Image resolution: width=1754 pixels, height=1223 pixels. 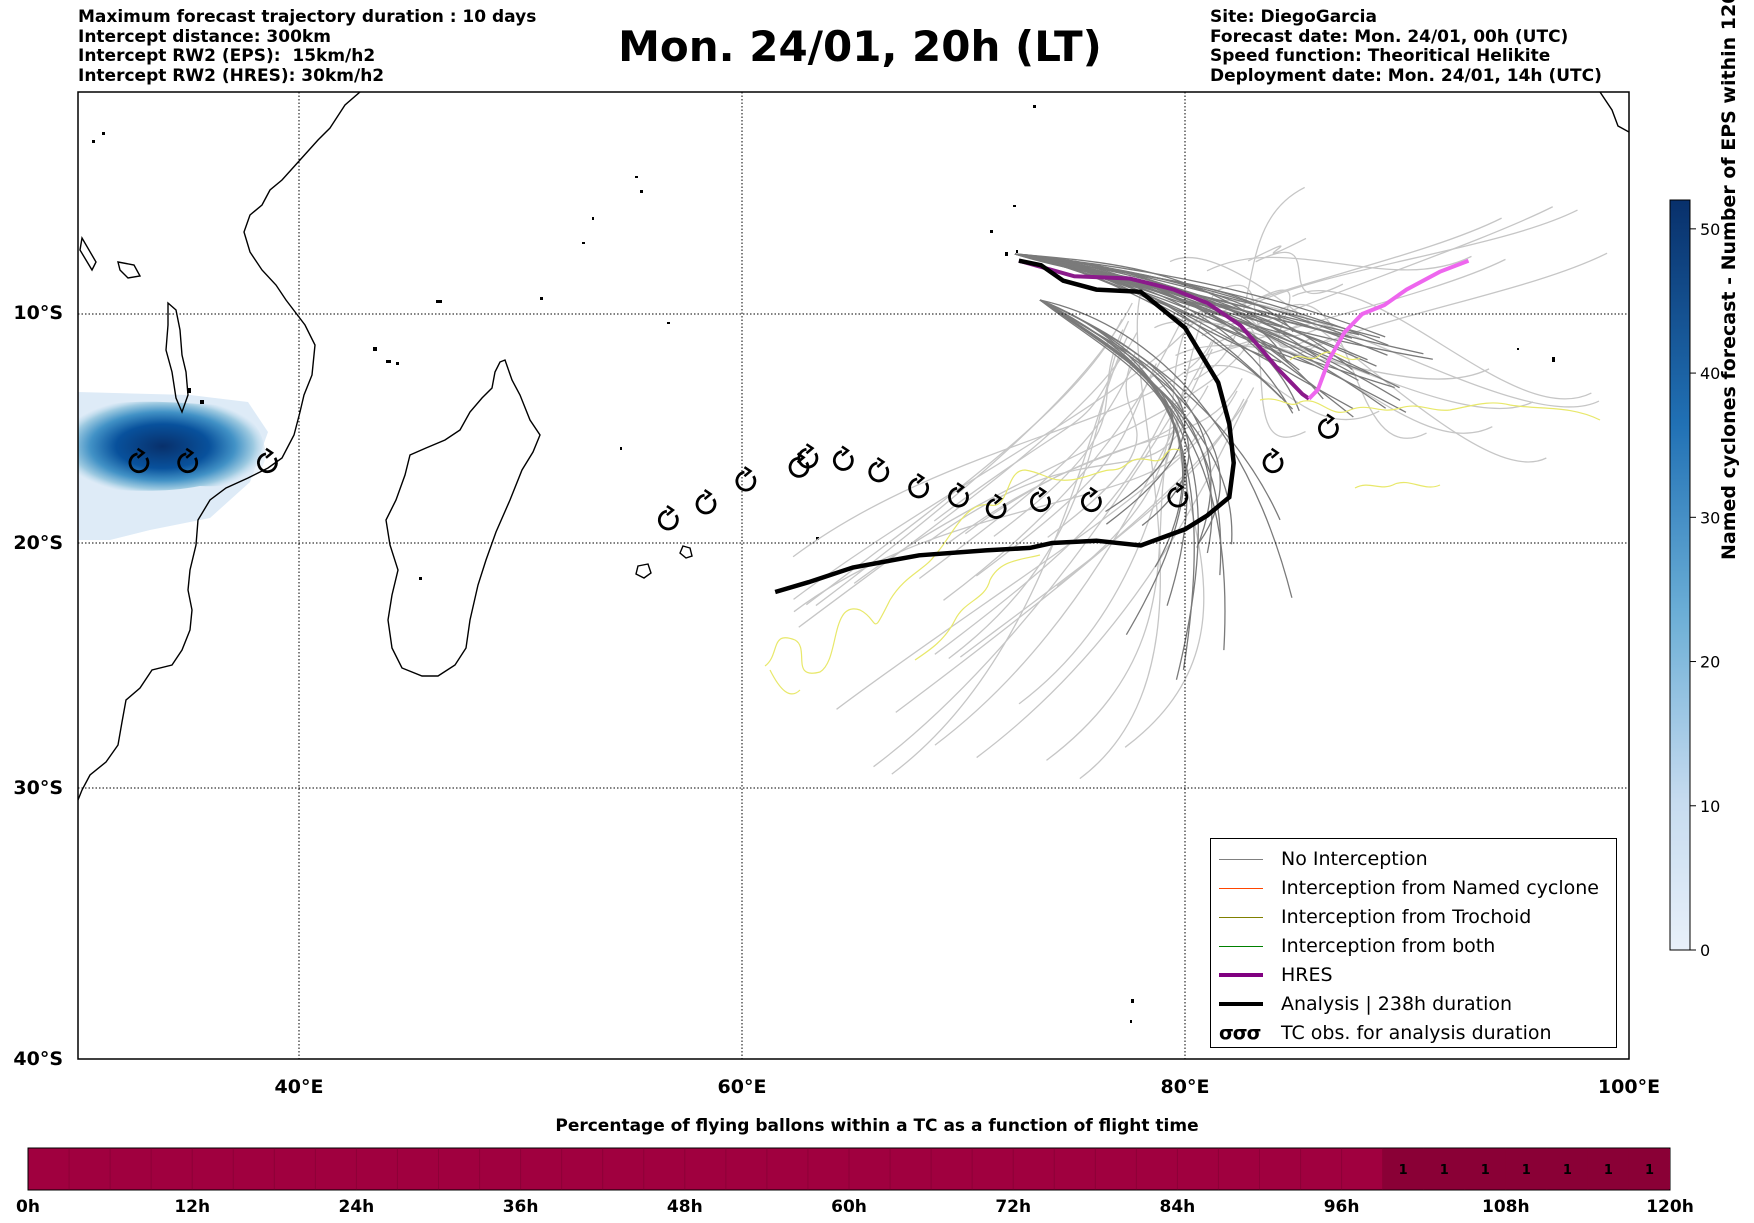 I want to click on legend-item: Interception from Named cyclone, so click(x=1409, y=888).